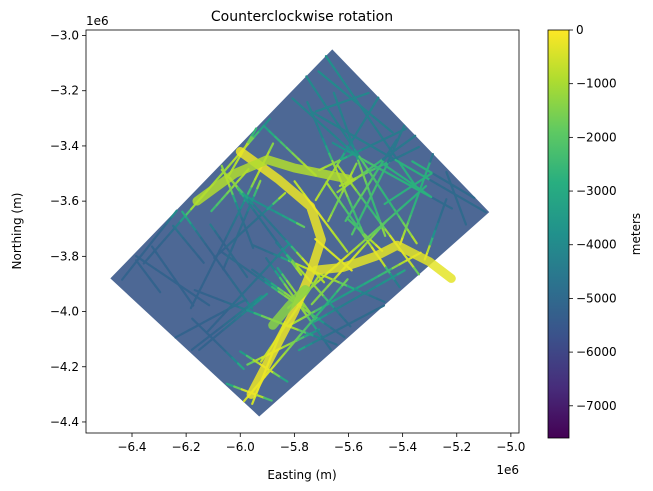 Image resolution: width=653 pixels, height=491 pixels. Describe the element at coordinates (272, 180) in the screenshot. I see `ridge-band` at that location.